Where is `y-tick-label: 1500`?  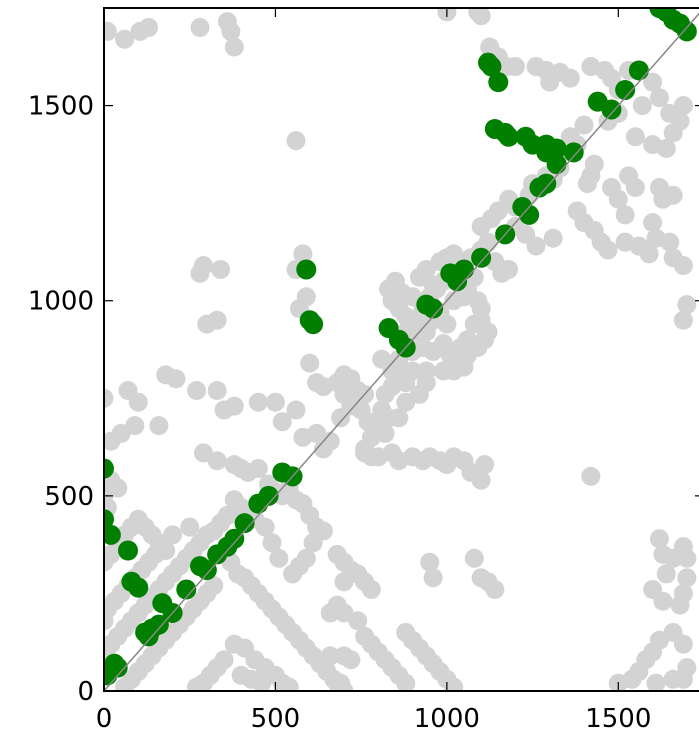 y-tick-label: 1500 is located at coordinates (61, 107).